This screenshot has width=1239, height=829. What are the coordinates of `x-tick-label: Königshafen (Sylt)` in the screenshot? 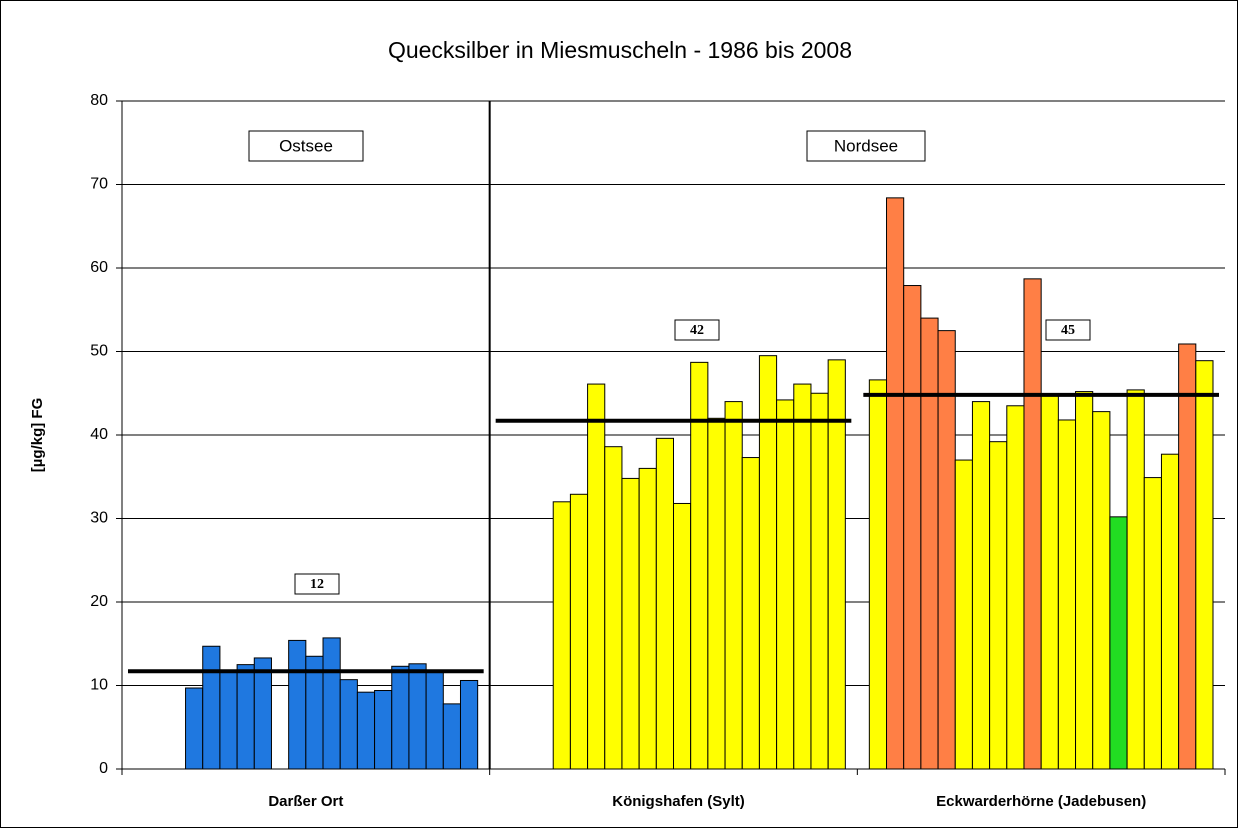 It's located at (678, 801).